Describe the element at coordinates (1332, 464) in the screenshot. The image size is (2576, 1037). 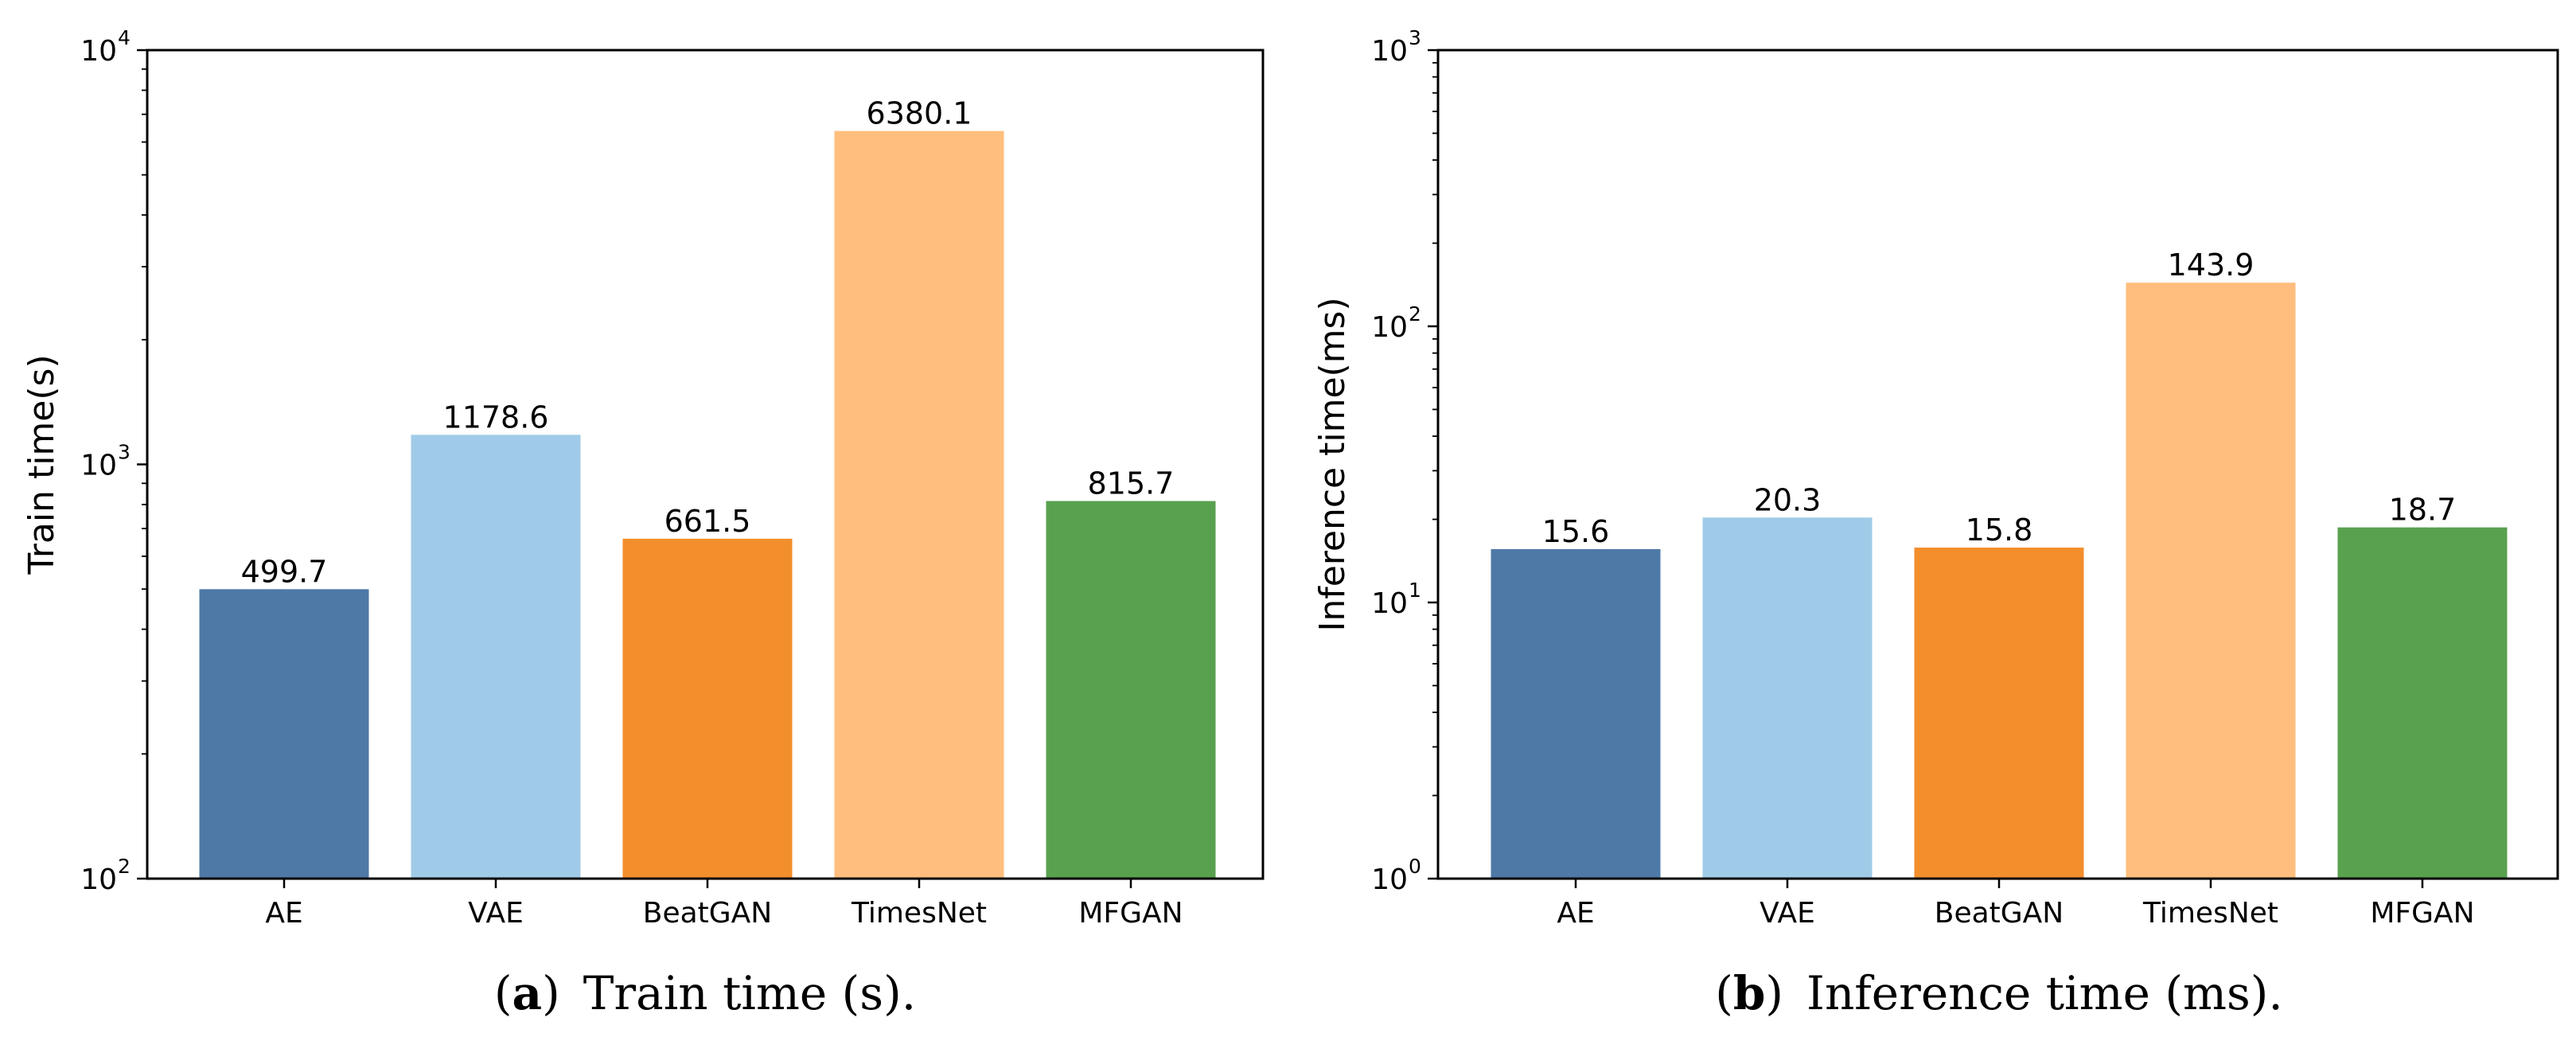
I see `y-axis-label: Inference time(ms)` at that location.